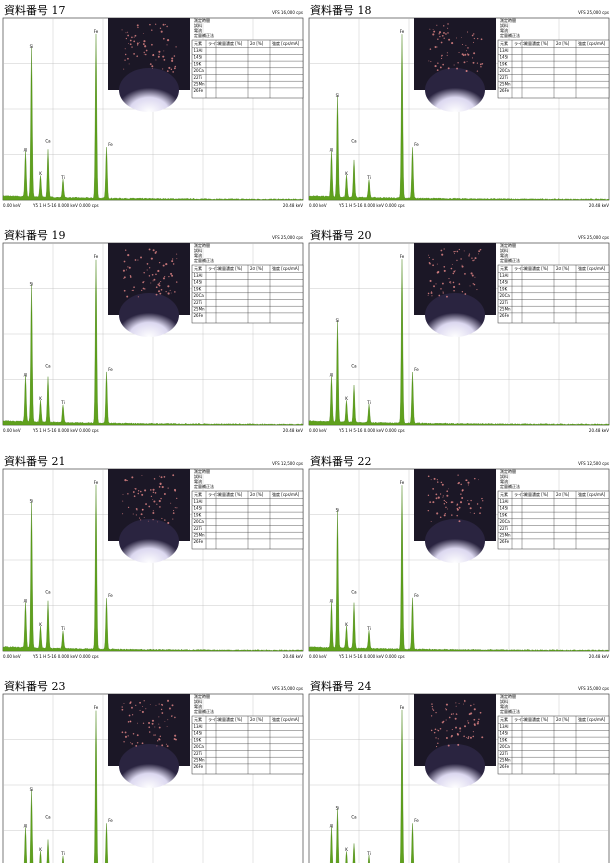 This screenshot has width=611, height=867. Describe the element at coordinates (204, 260) in the screenshot. I see `table-head: 定量補正法` at that location.